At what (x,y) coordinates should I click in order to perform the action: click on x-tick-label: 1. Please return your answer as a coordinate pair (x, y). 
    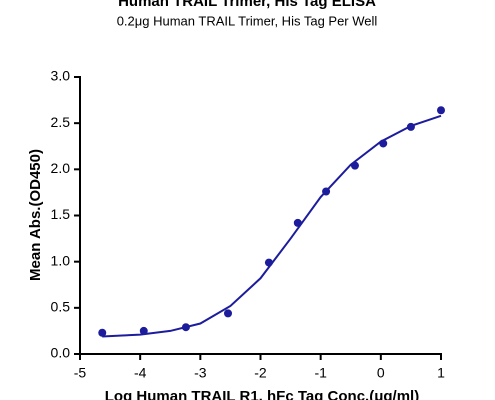
    Looking at the image, I should click on (441, 373).